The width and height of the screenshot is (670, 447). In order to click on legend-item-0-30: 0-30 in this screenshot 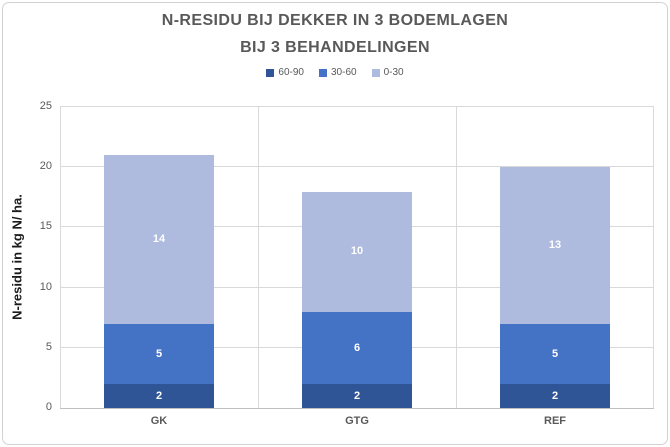, I will do `click(387, 72)`.